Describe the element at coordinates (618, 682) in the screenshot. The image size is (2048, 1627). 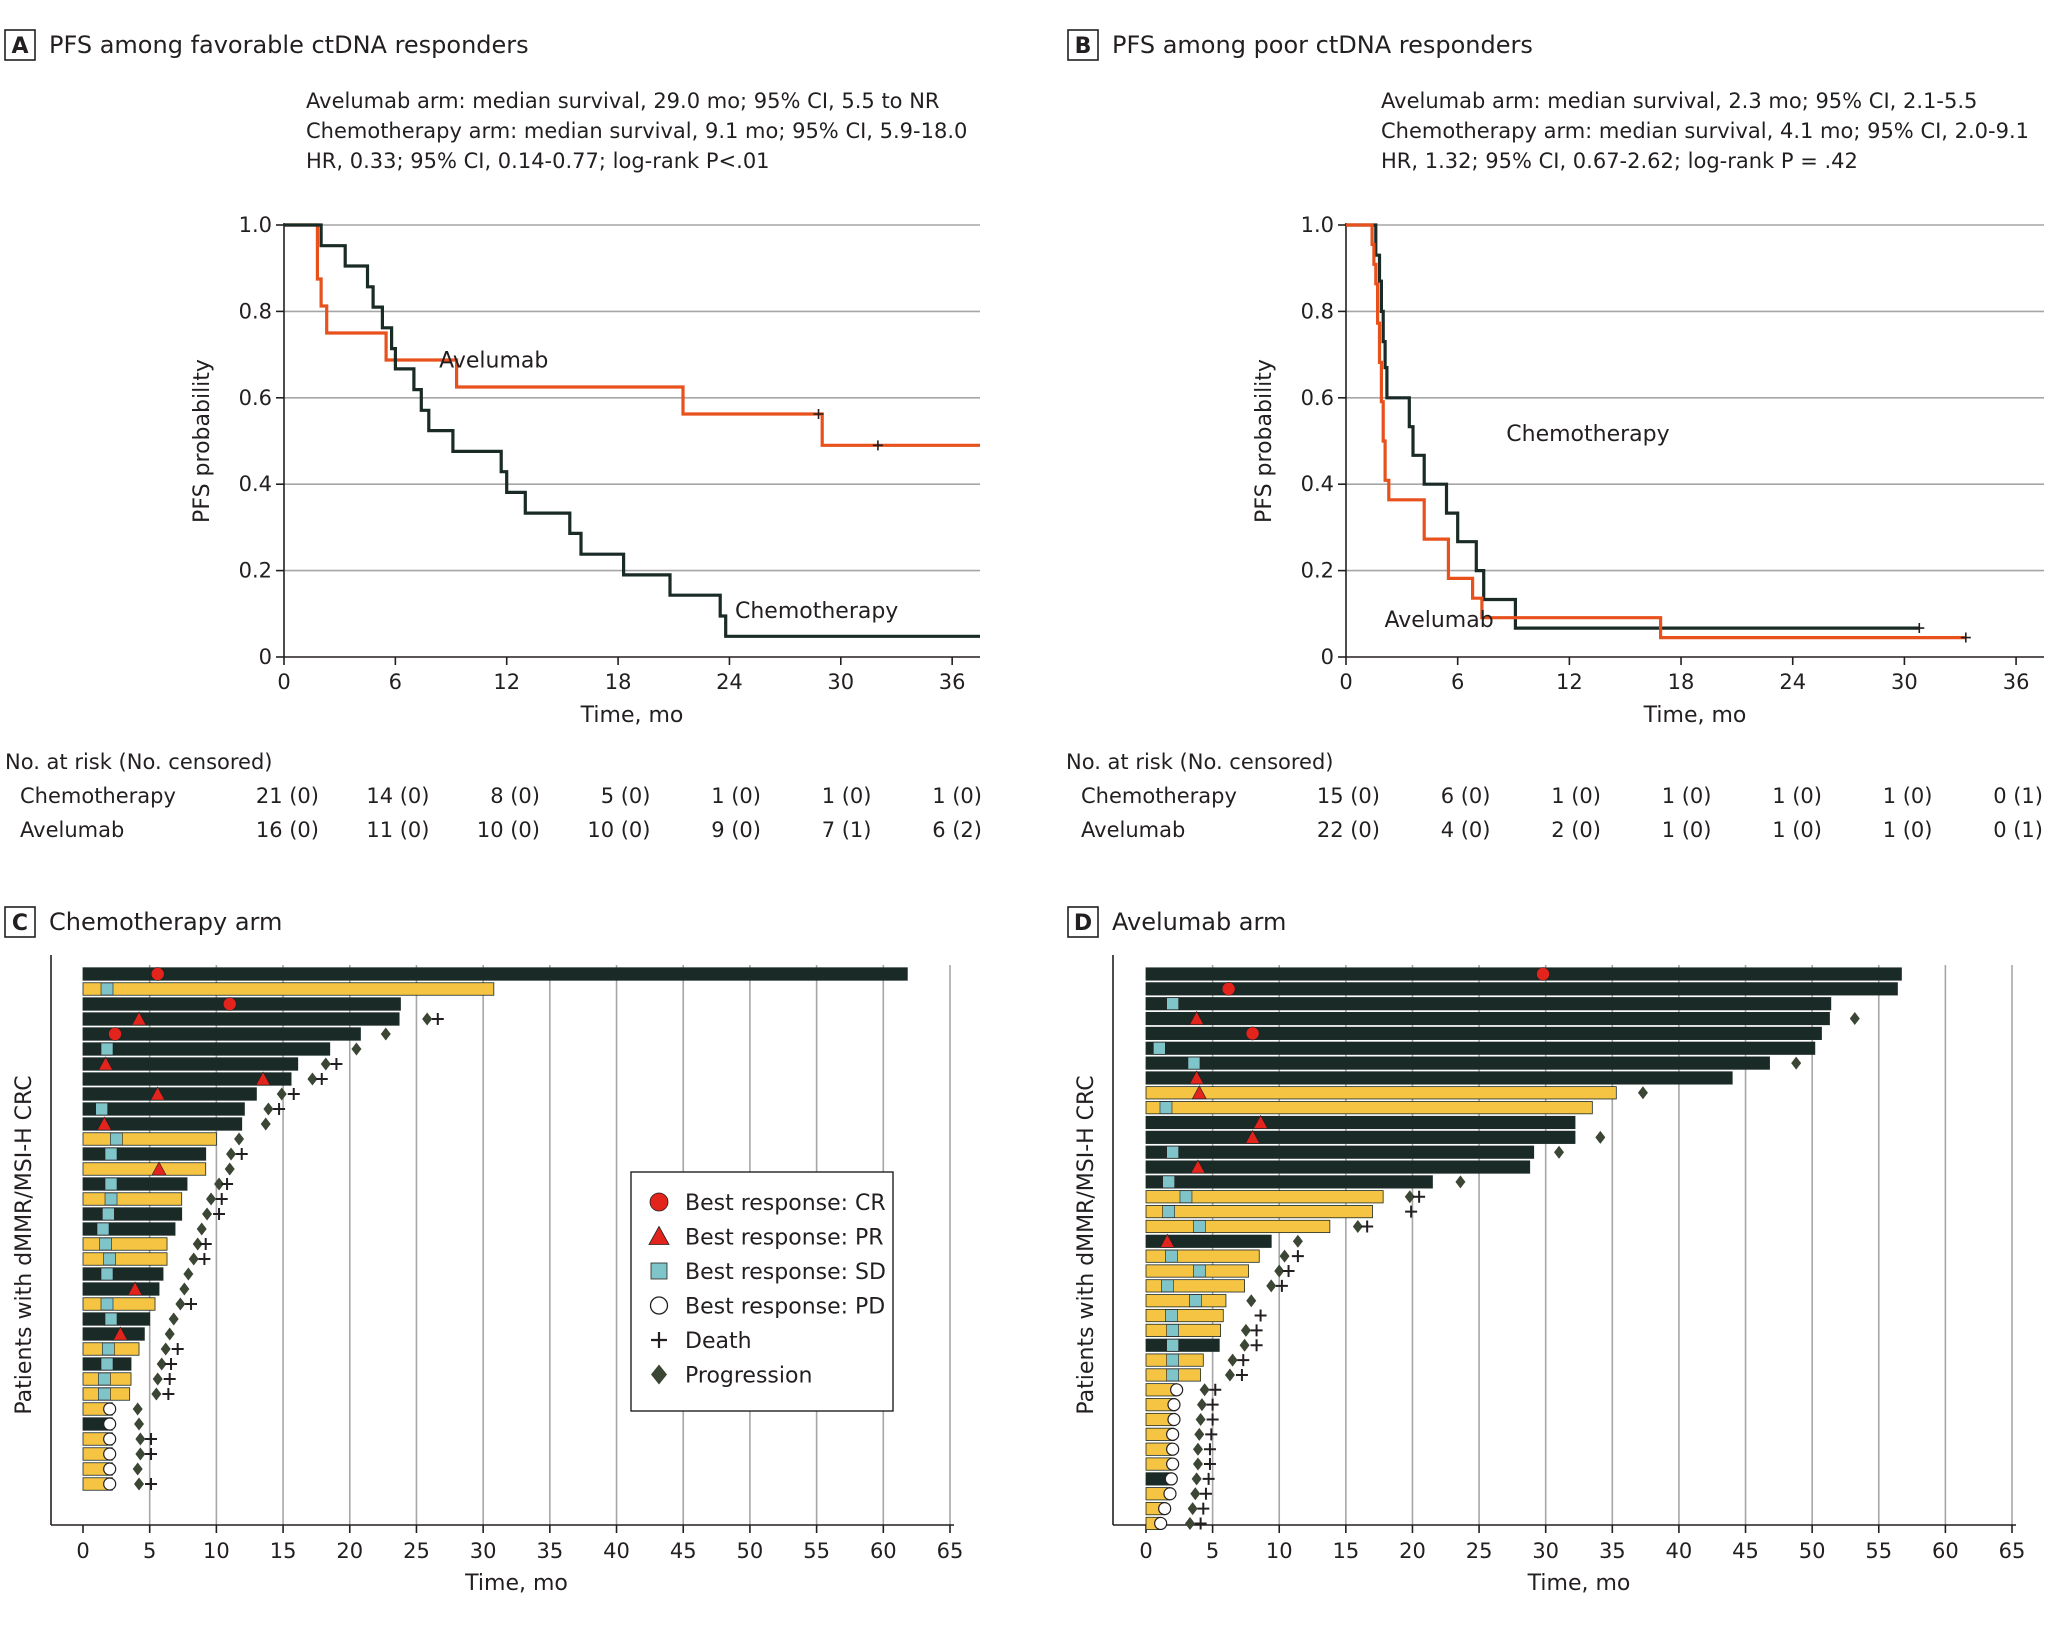
I see `x-tick-label: 18` at that location.